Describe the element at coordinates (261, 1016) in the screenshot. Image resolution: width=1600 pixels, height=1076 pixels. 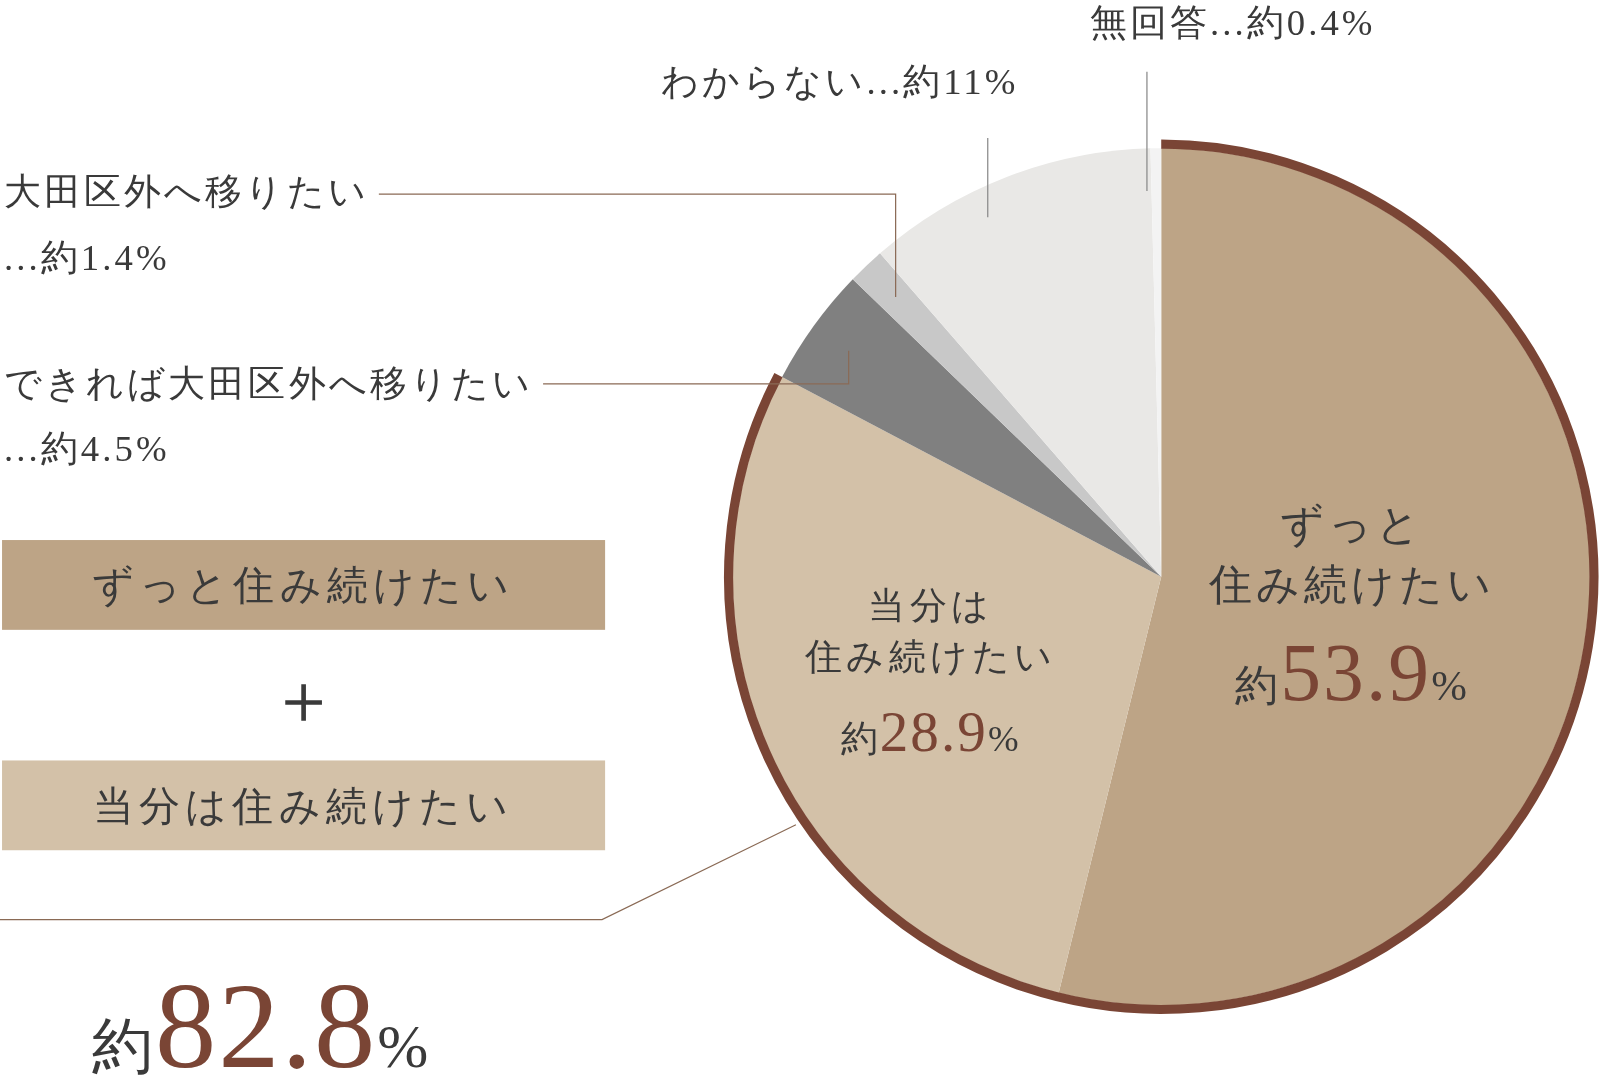
I see `text: 約82.8%` at that location.